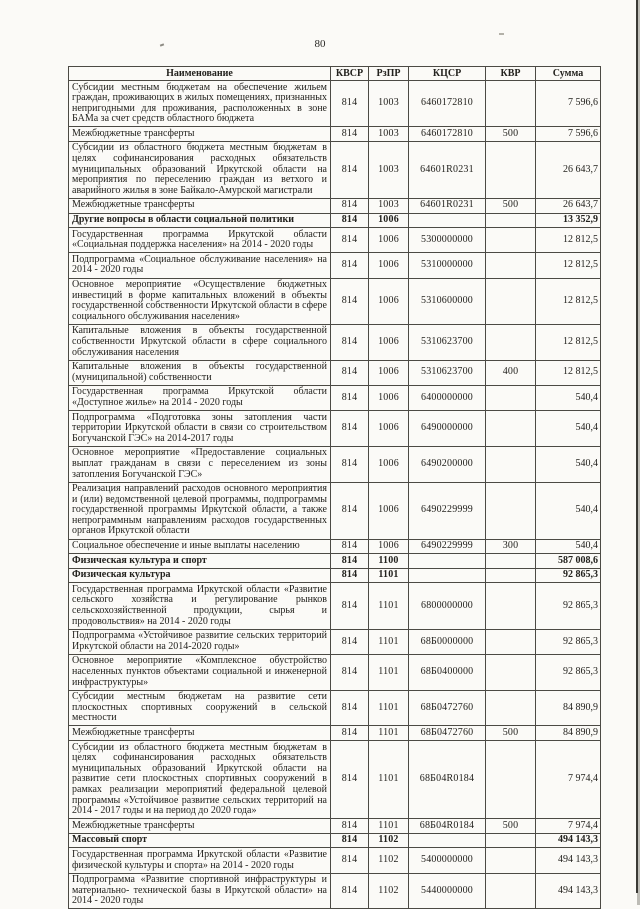  I want to click on scan-edge-shadow, so click(638, 452).